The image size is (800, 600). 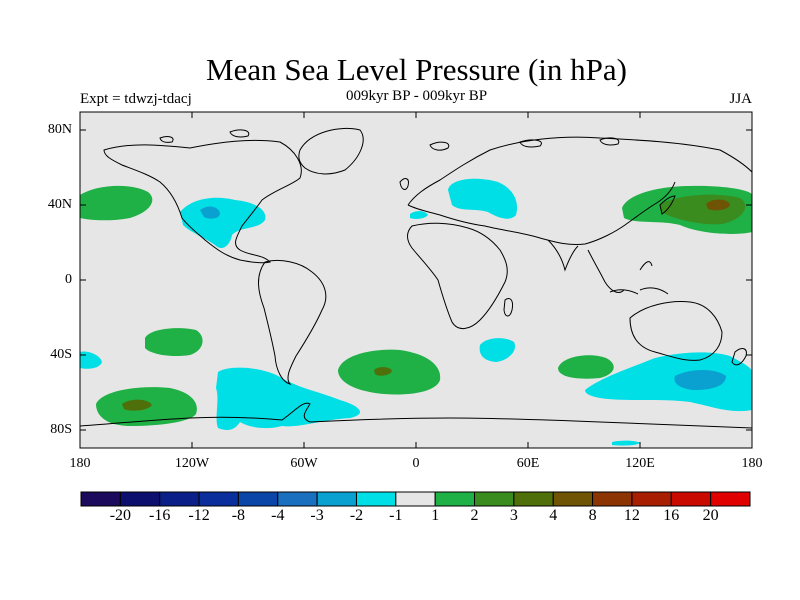 What do you see at coordinates (416, 96) in the screenshot?
I see `period-label: 009kyr BP - 009kyr BP` at bounding box center [416, 96].